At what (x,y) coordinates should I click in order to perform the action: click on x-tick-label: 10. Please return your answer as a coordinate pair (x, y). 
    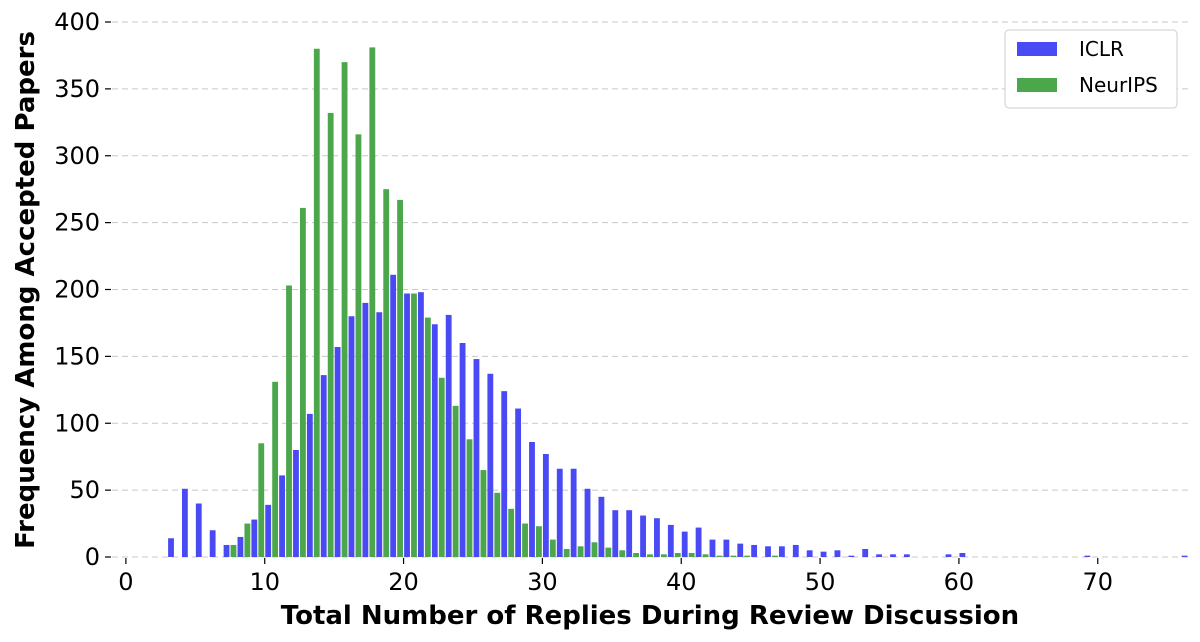
    Looking at the image, I should click on (264, 582).